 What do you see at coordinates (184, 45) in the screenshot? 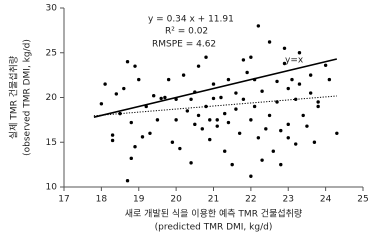
I see `annotation: RMSPE = 4.62` at bounding box center [184, 45].